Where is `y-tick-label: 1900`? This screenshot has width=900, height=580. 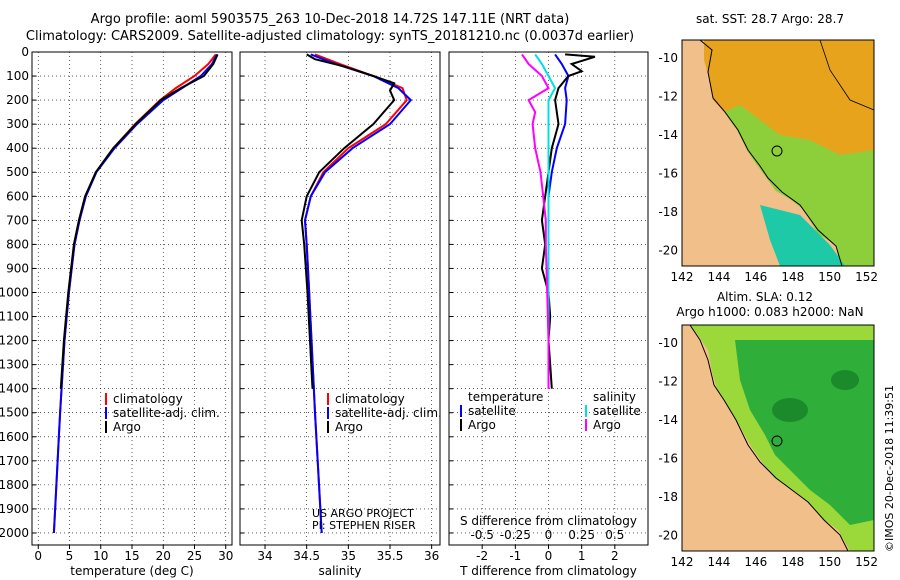 y-tick-label: 1900 is located at coordinates (14, 509).